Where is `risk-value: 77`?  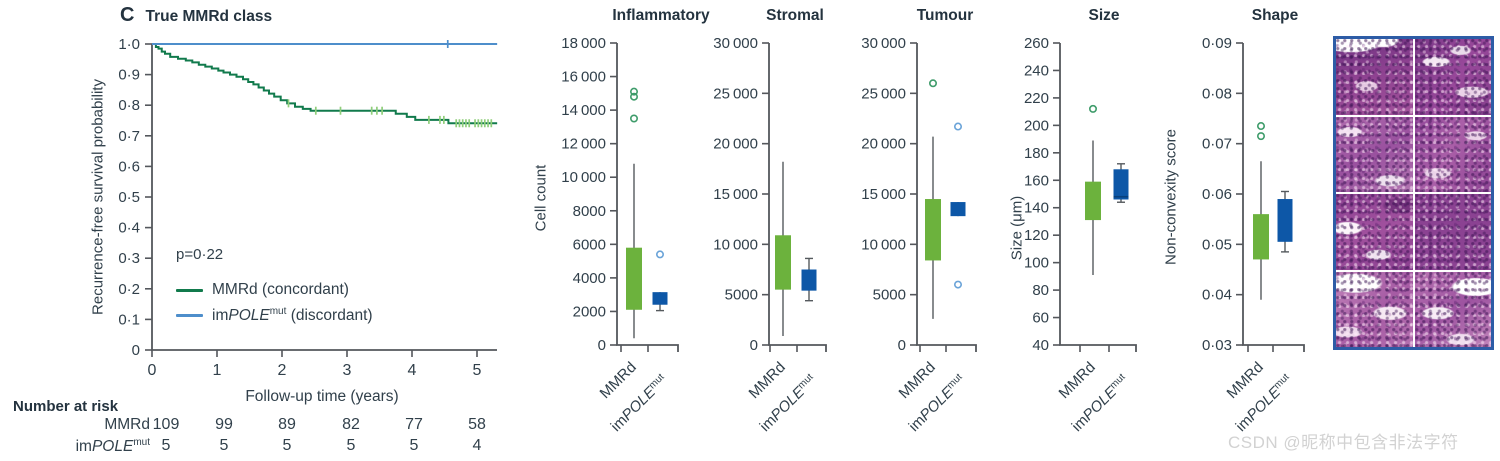
risk-value: 77 is located at coordinates (414, 424).